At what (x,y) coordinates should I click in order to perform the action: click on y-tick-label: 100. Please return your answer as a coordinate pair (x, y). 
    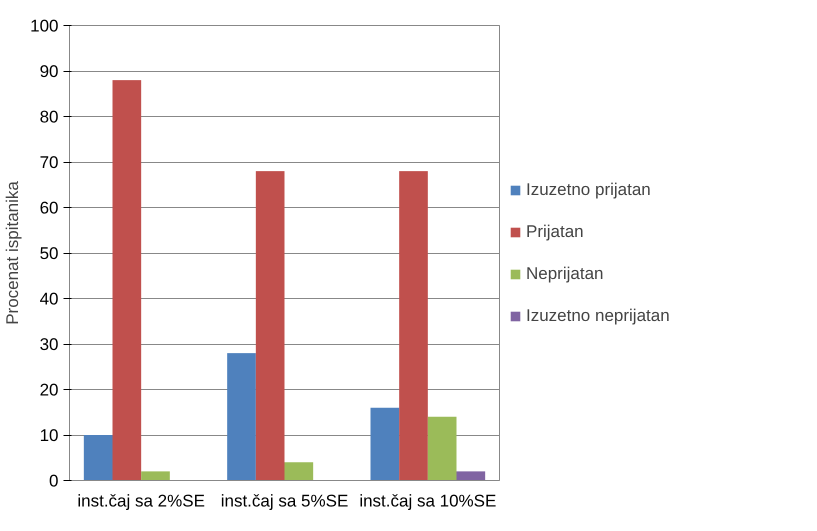
    Looking at the image, I should click on (44, 26).